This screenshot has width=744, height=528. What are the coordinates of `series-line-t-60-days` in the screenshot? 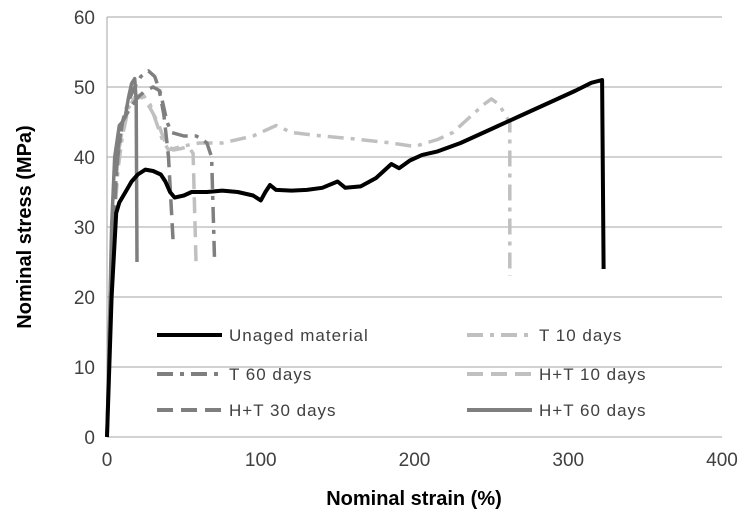 It's located at (161, 253).